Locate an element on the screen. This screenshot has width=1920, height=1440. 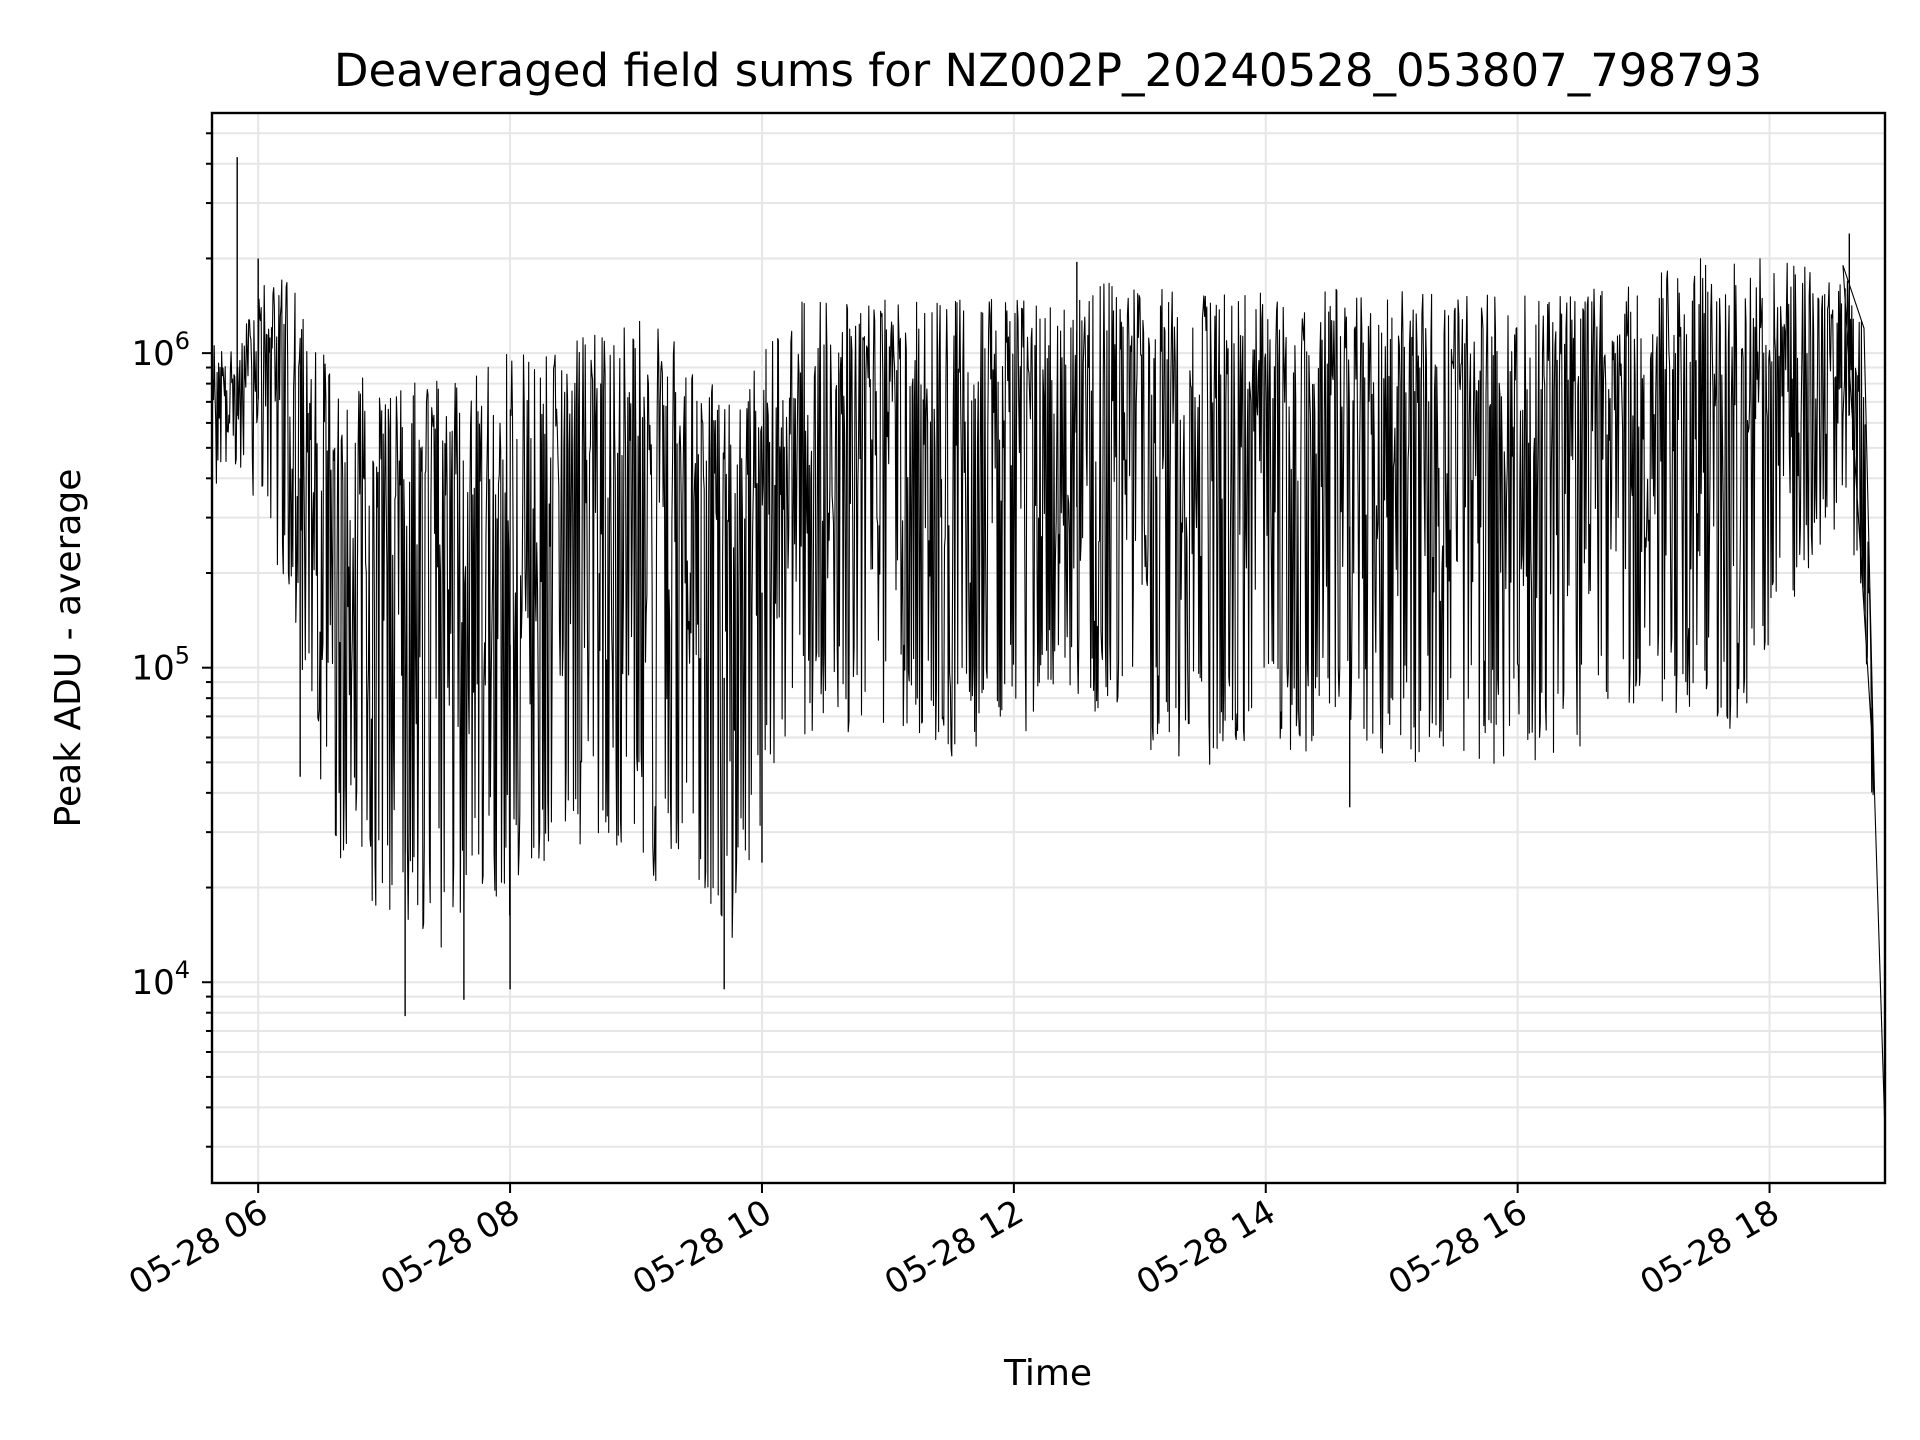
y-axis-label: Peak ADU - average is located at coordinates (68, 648).